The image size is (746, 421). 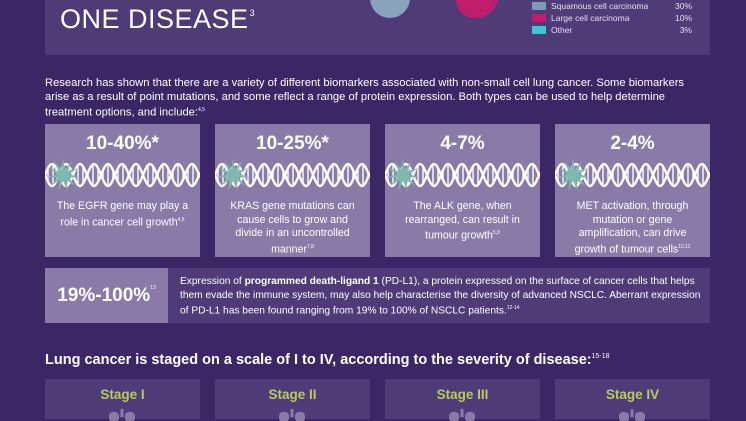 I want to click on reference-sup: 4,6, so click(x=181, y=219).